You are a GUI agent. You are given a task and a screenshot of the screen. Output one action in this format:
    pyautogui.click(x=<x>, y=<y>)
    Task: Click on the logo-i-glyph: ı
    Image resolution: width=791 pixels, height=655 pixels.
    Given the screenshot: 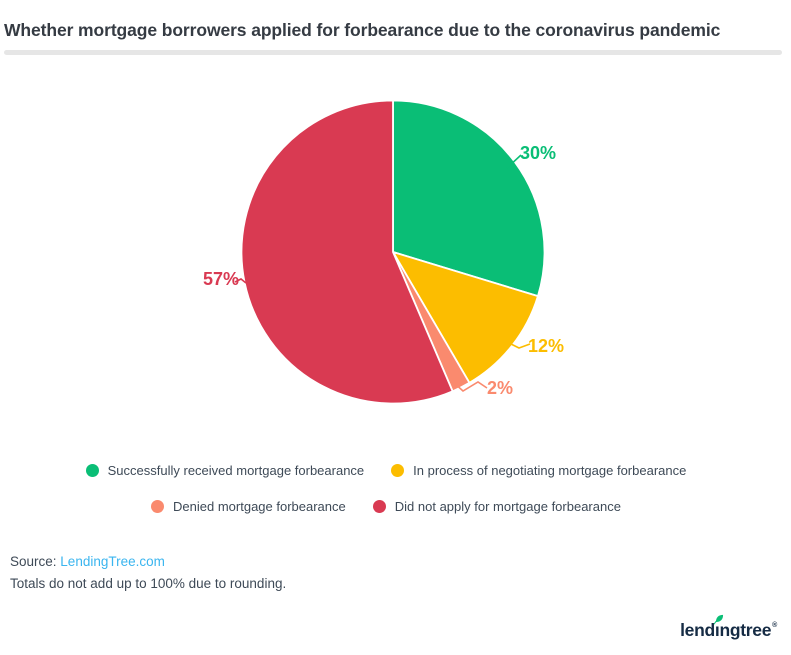 What is the action you would take?
    pyautogui.click(x=717, y=630)
    